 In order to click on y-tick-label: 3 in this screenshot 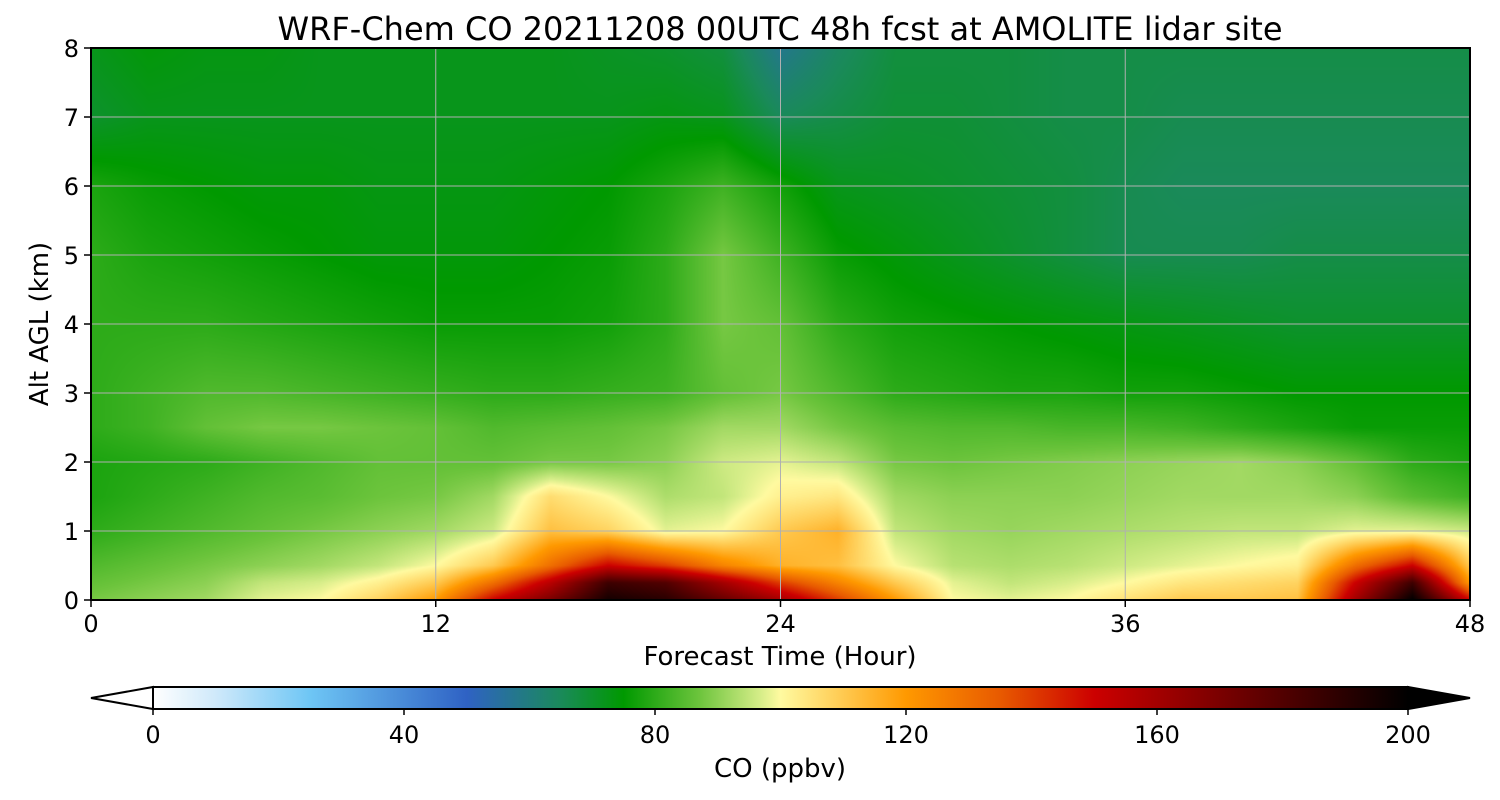, I will do `click(71, 394)`.